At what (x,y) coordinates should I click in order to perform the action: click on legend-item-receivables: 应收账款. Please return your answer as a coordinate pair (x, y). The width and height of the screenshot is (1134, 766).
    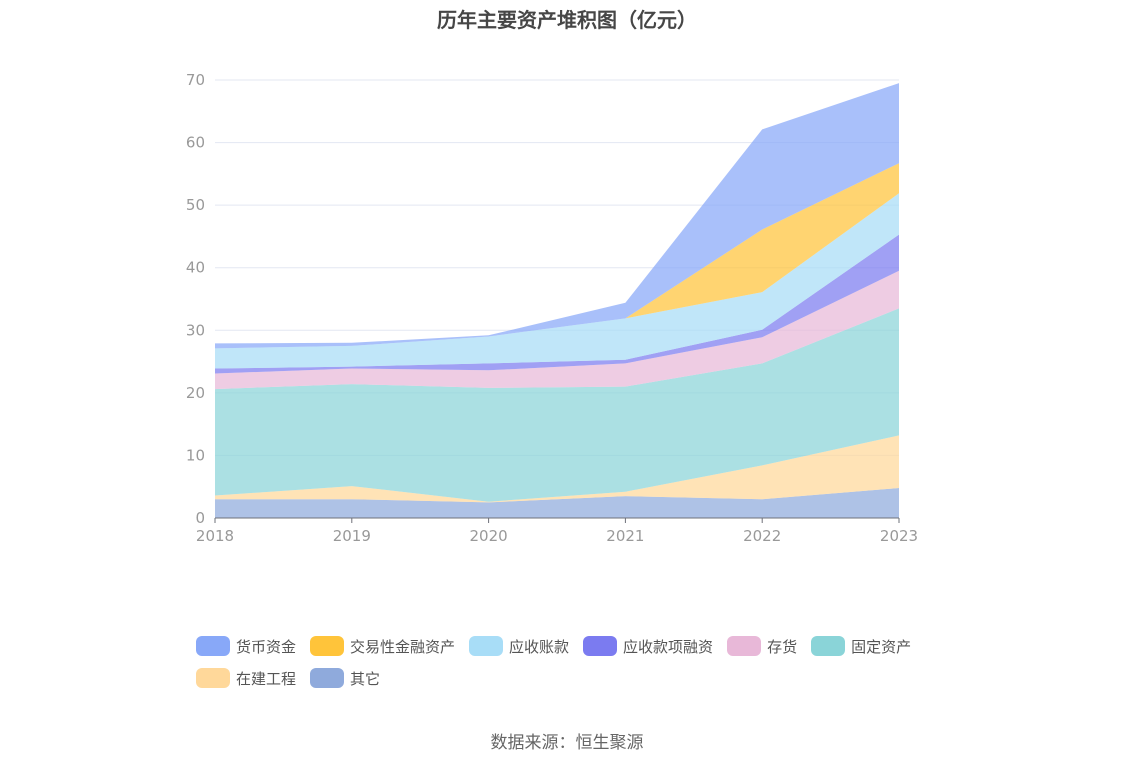
    Looking at the image, I should click on (519, 646).